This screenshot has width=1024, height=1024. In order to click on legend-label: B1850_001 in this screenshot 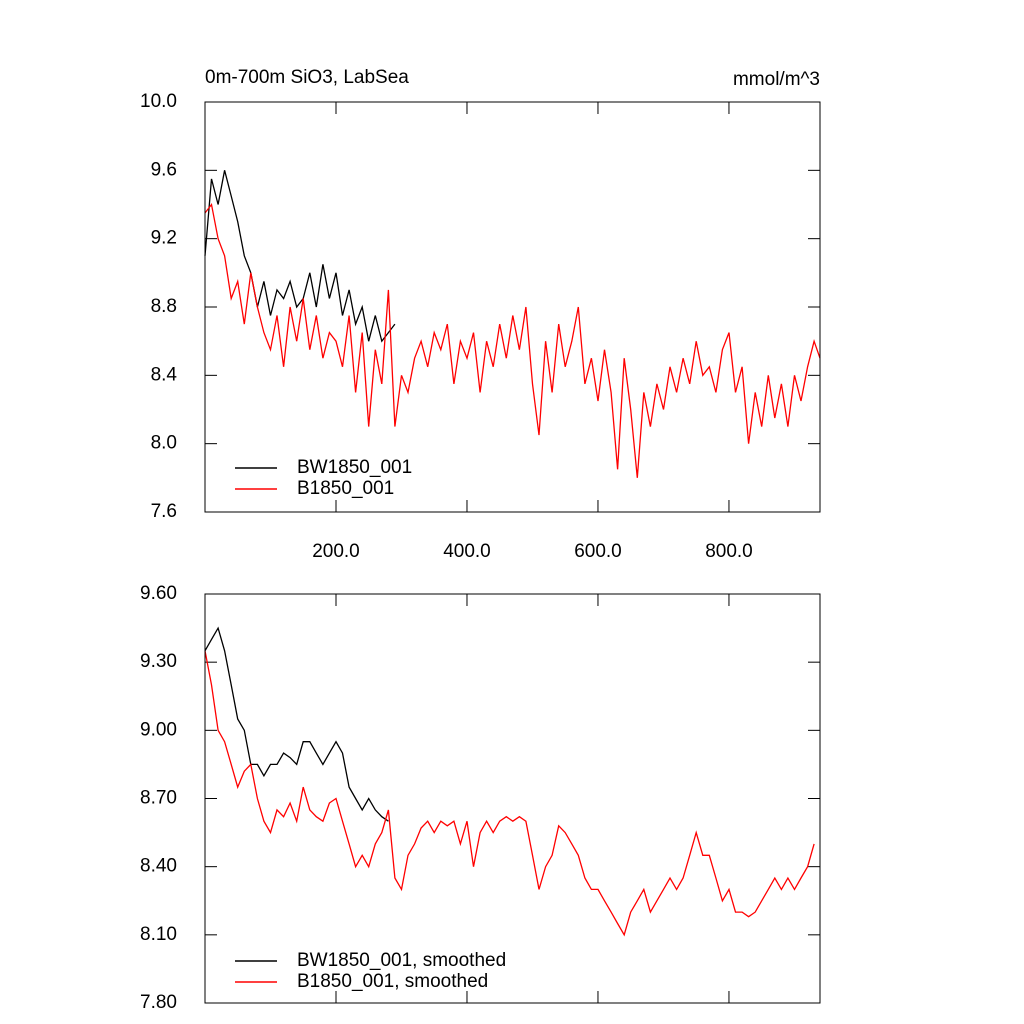, I will do `click(345, 488)`.